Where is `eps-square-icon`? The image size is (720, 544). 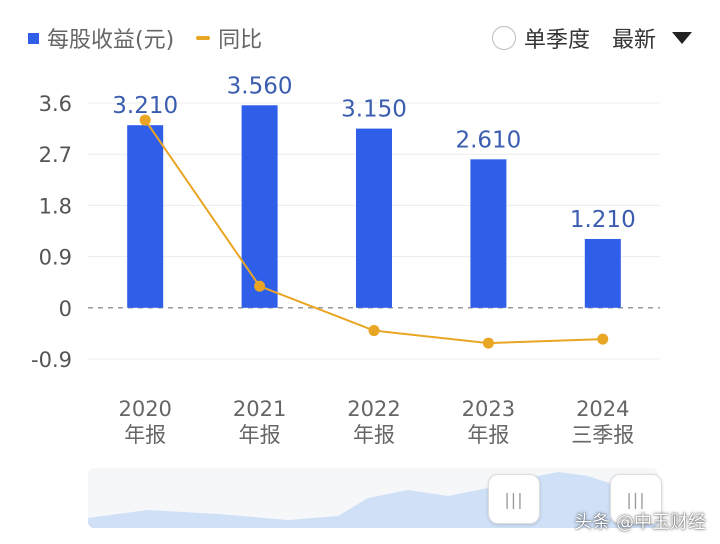 eps-square-icon is located at coordinates (33, 38).